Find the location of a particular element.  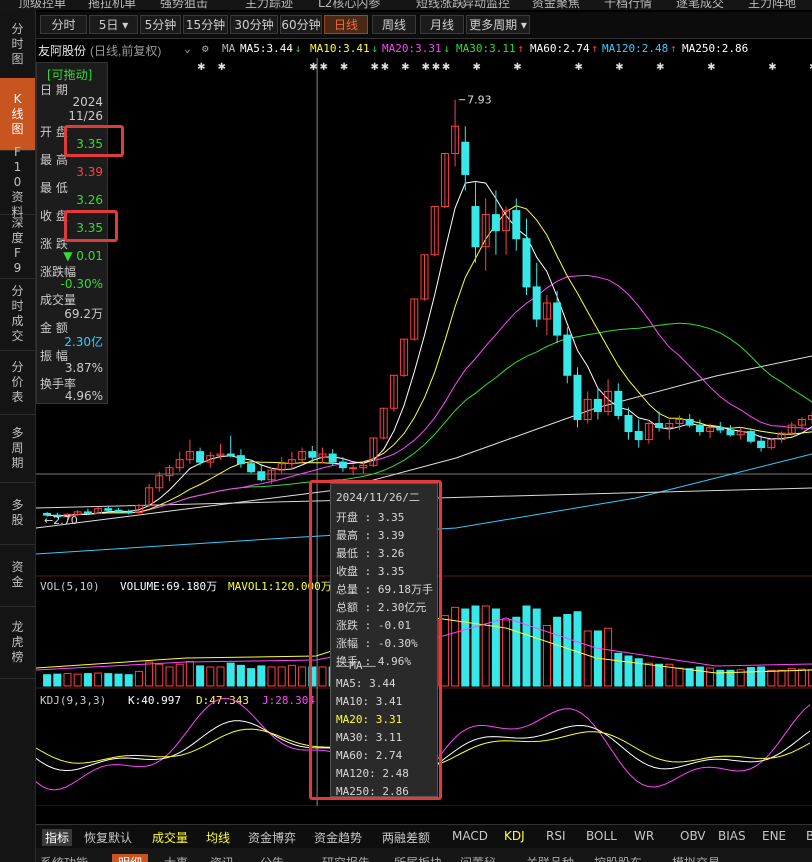

period-tab: 30分钟 is located at coordinates (254, 24).